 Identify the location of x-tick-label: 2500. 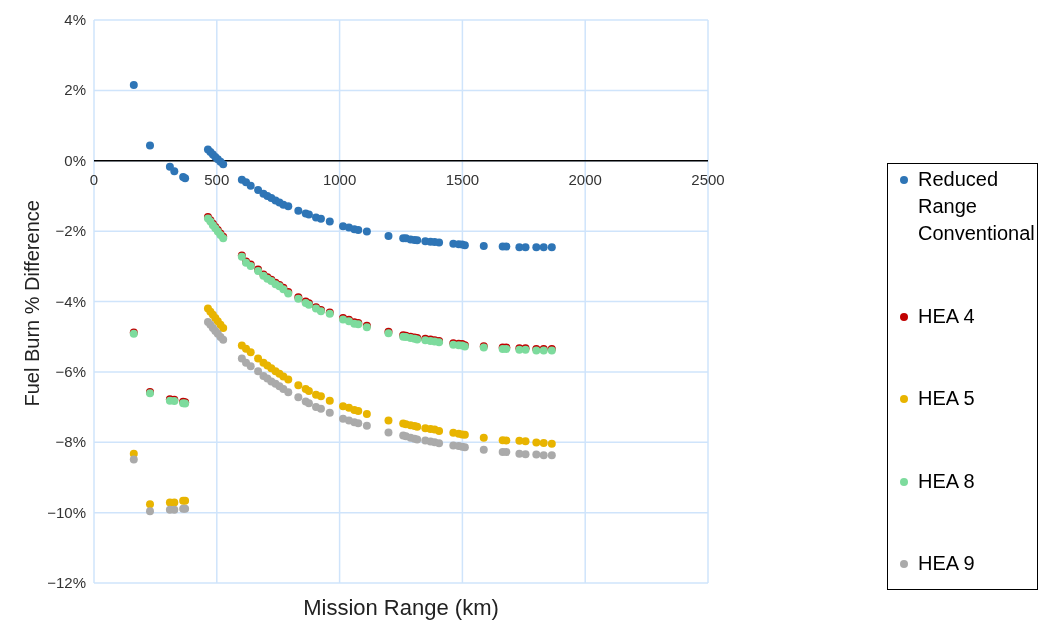
(708, 179).